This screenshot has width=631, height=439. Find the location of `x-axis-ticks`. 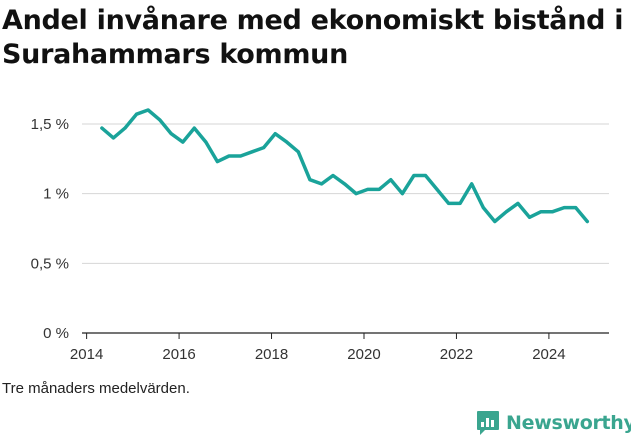

x-axis-ticks is located at coordinates (318, 336).